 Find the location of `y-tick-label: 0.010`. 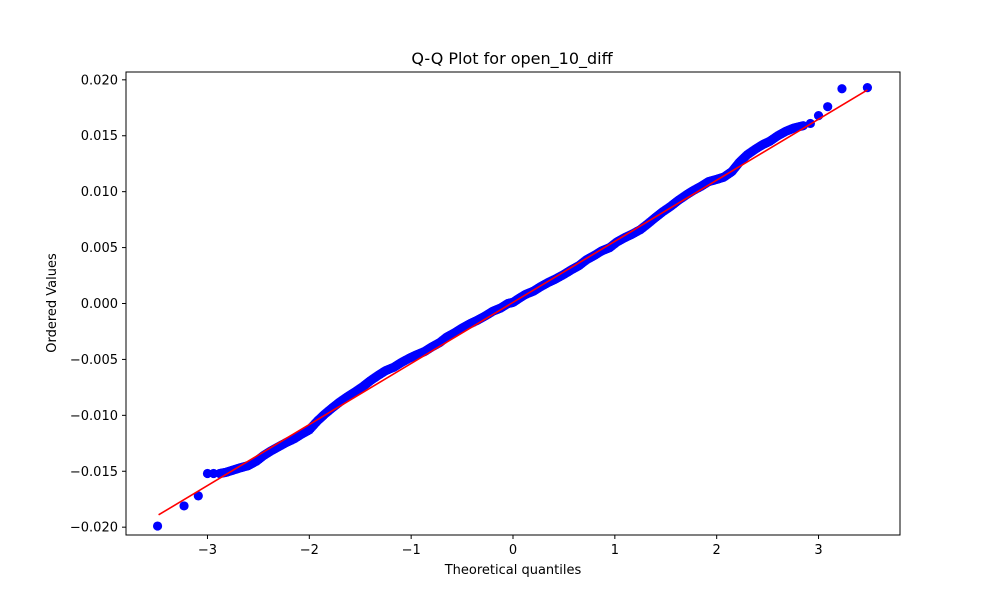

y-tick-label: 0.010 is located at coordinates (99, 192).